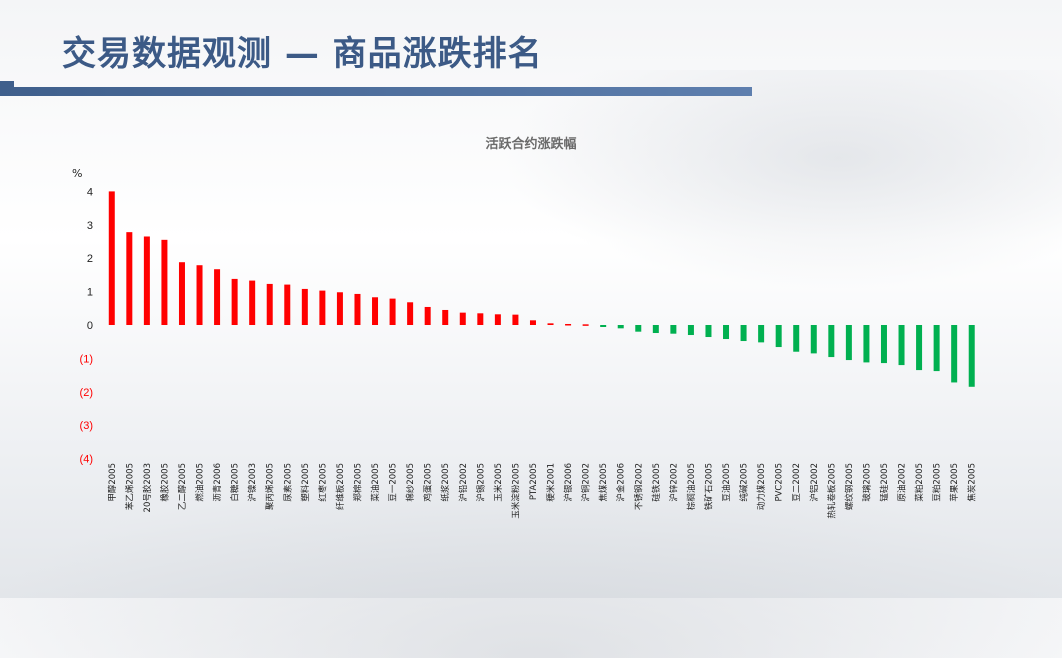 This screenshot has height=658, width=1062. Describe the element at coordinates (621, 482) in the screenshot. I see `x-category-label: 沪金2006` at that location.